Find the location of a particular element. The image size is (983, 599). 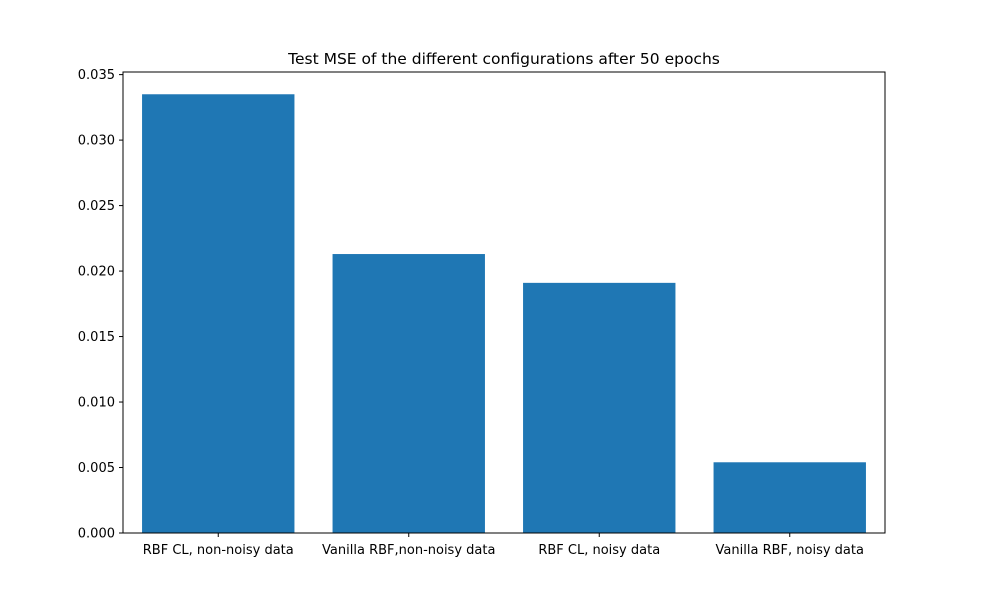

x-tick-label: Vanilla RBF,non-noisy data is located at coordinates (408, 550).